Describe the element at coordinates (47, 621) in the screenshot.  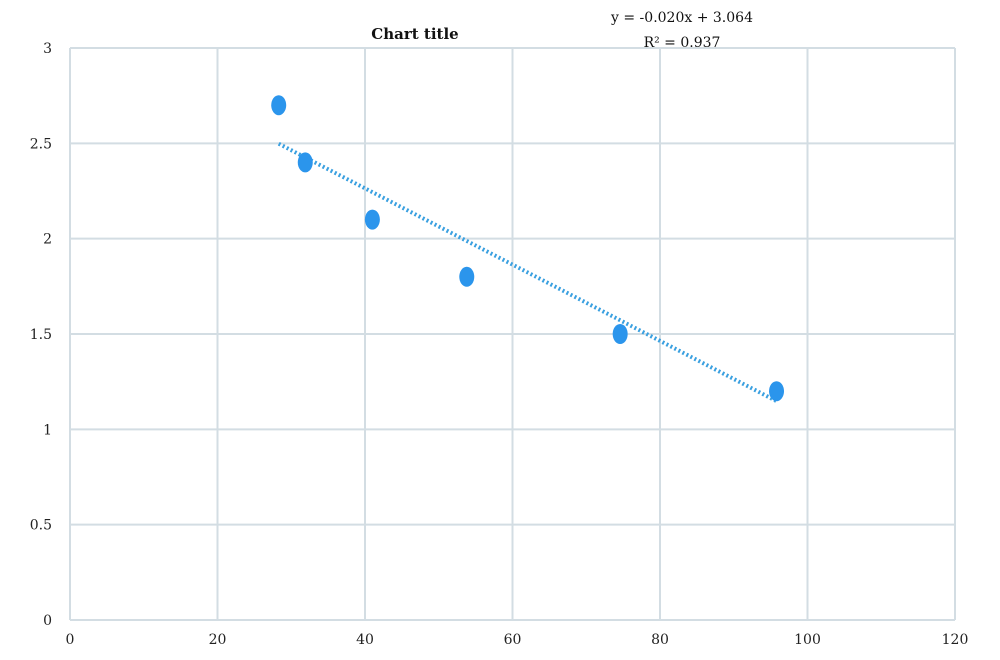
I see `y-tick-label: 0` at that location.